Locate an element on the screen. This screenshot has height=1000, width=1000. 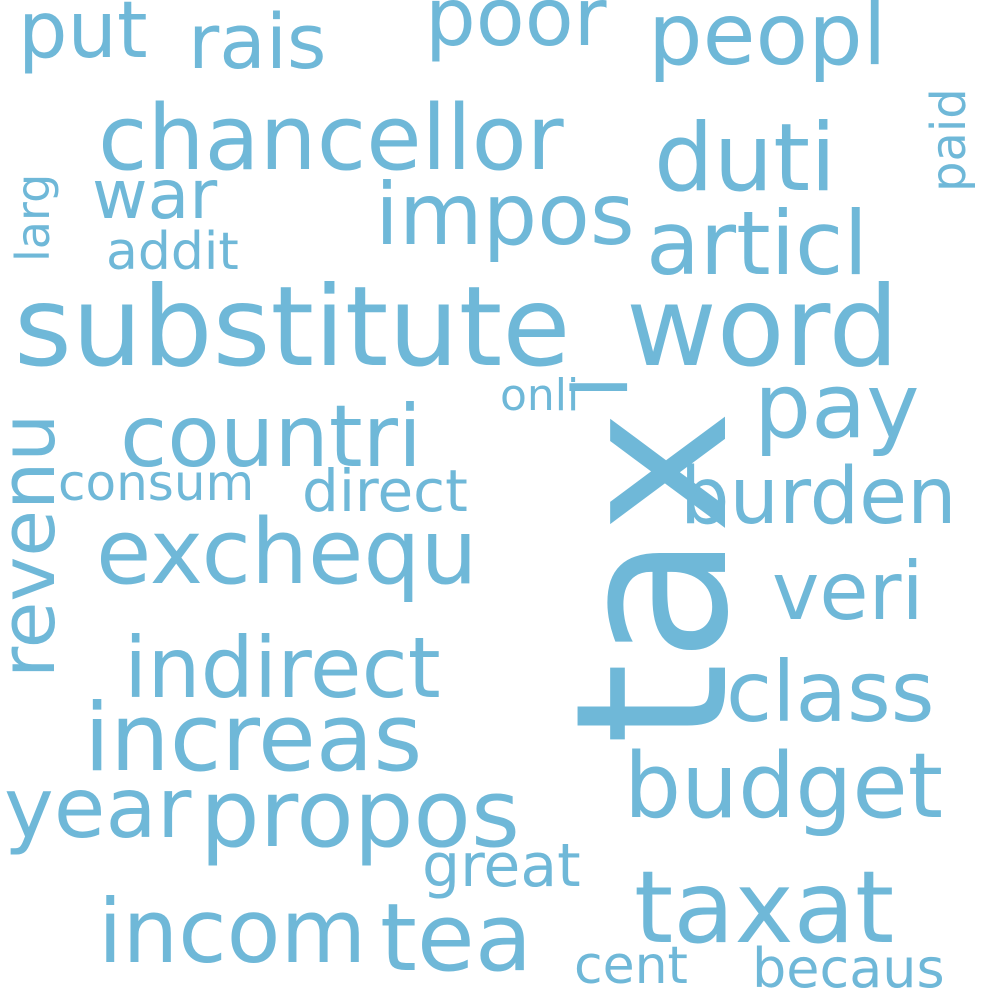
word-becaus: becaus is located at coordinates (848, 968).